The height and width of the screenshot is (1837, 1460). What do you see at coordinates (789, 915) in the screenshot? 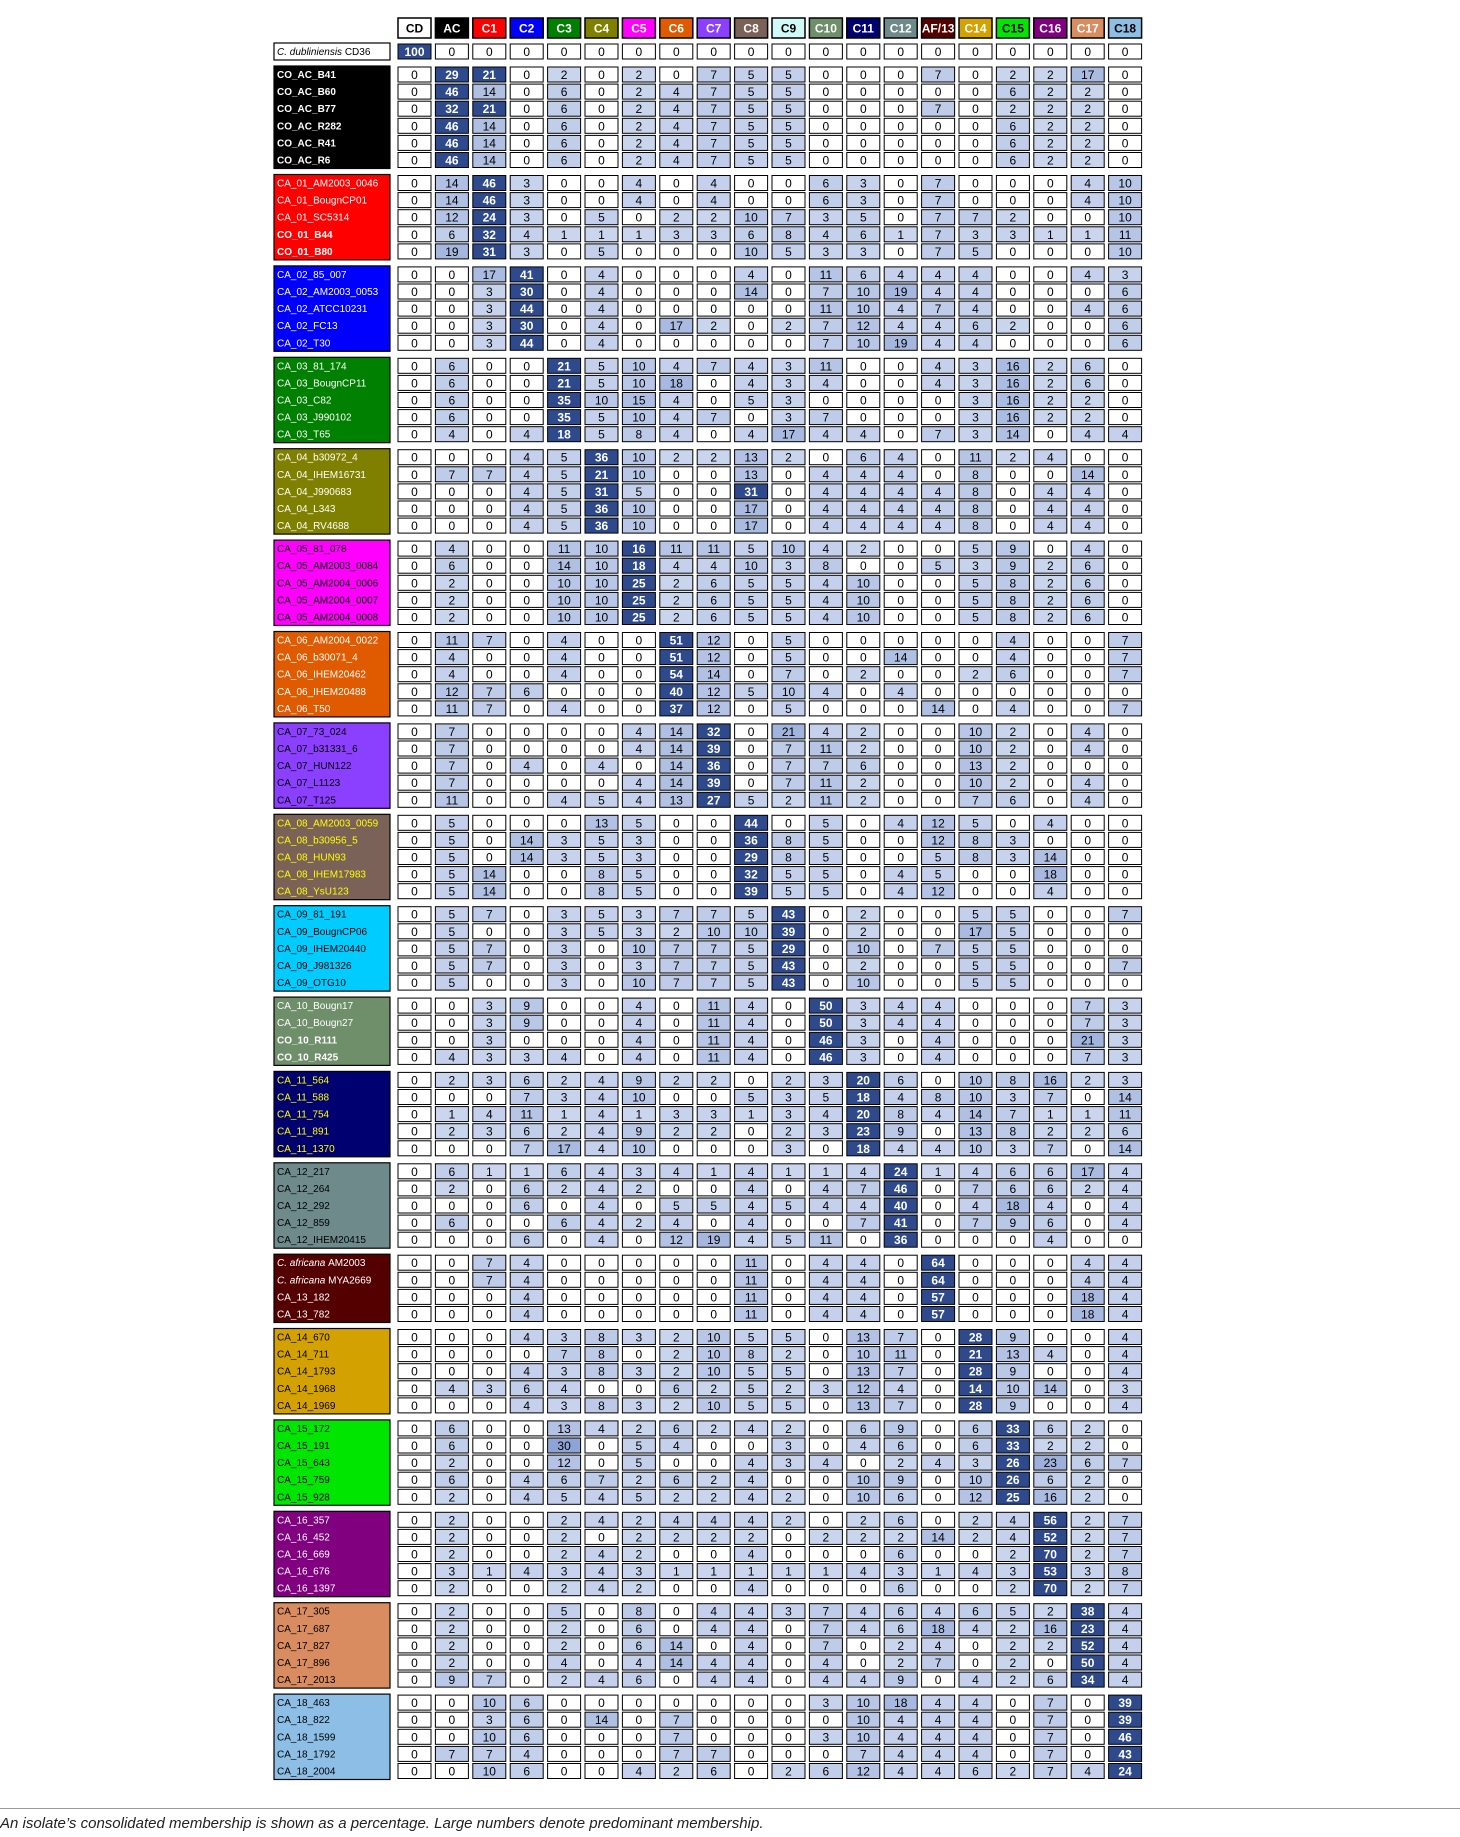
I see `cell-value: 43` at bounding box center [789, 915].